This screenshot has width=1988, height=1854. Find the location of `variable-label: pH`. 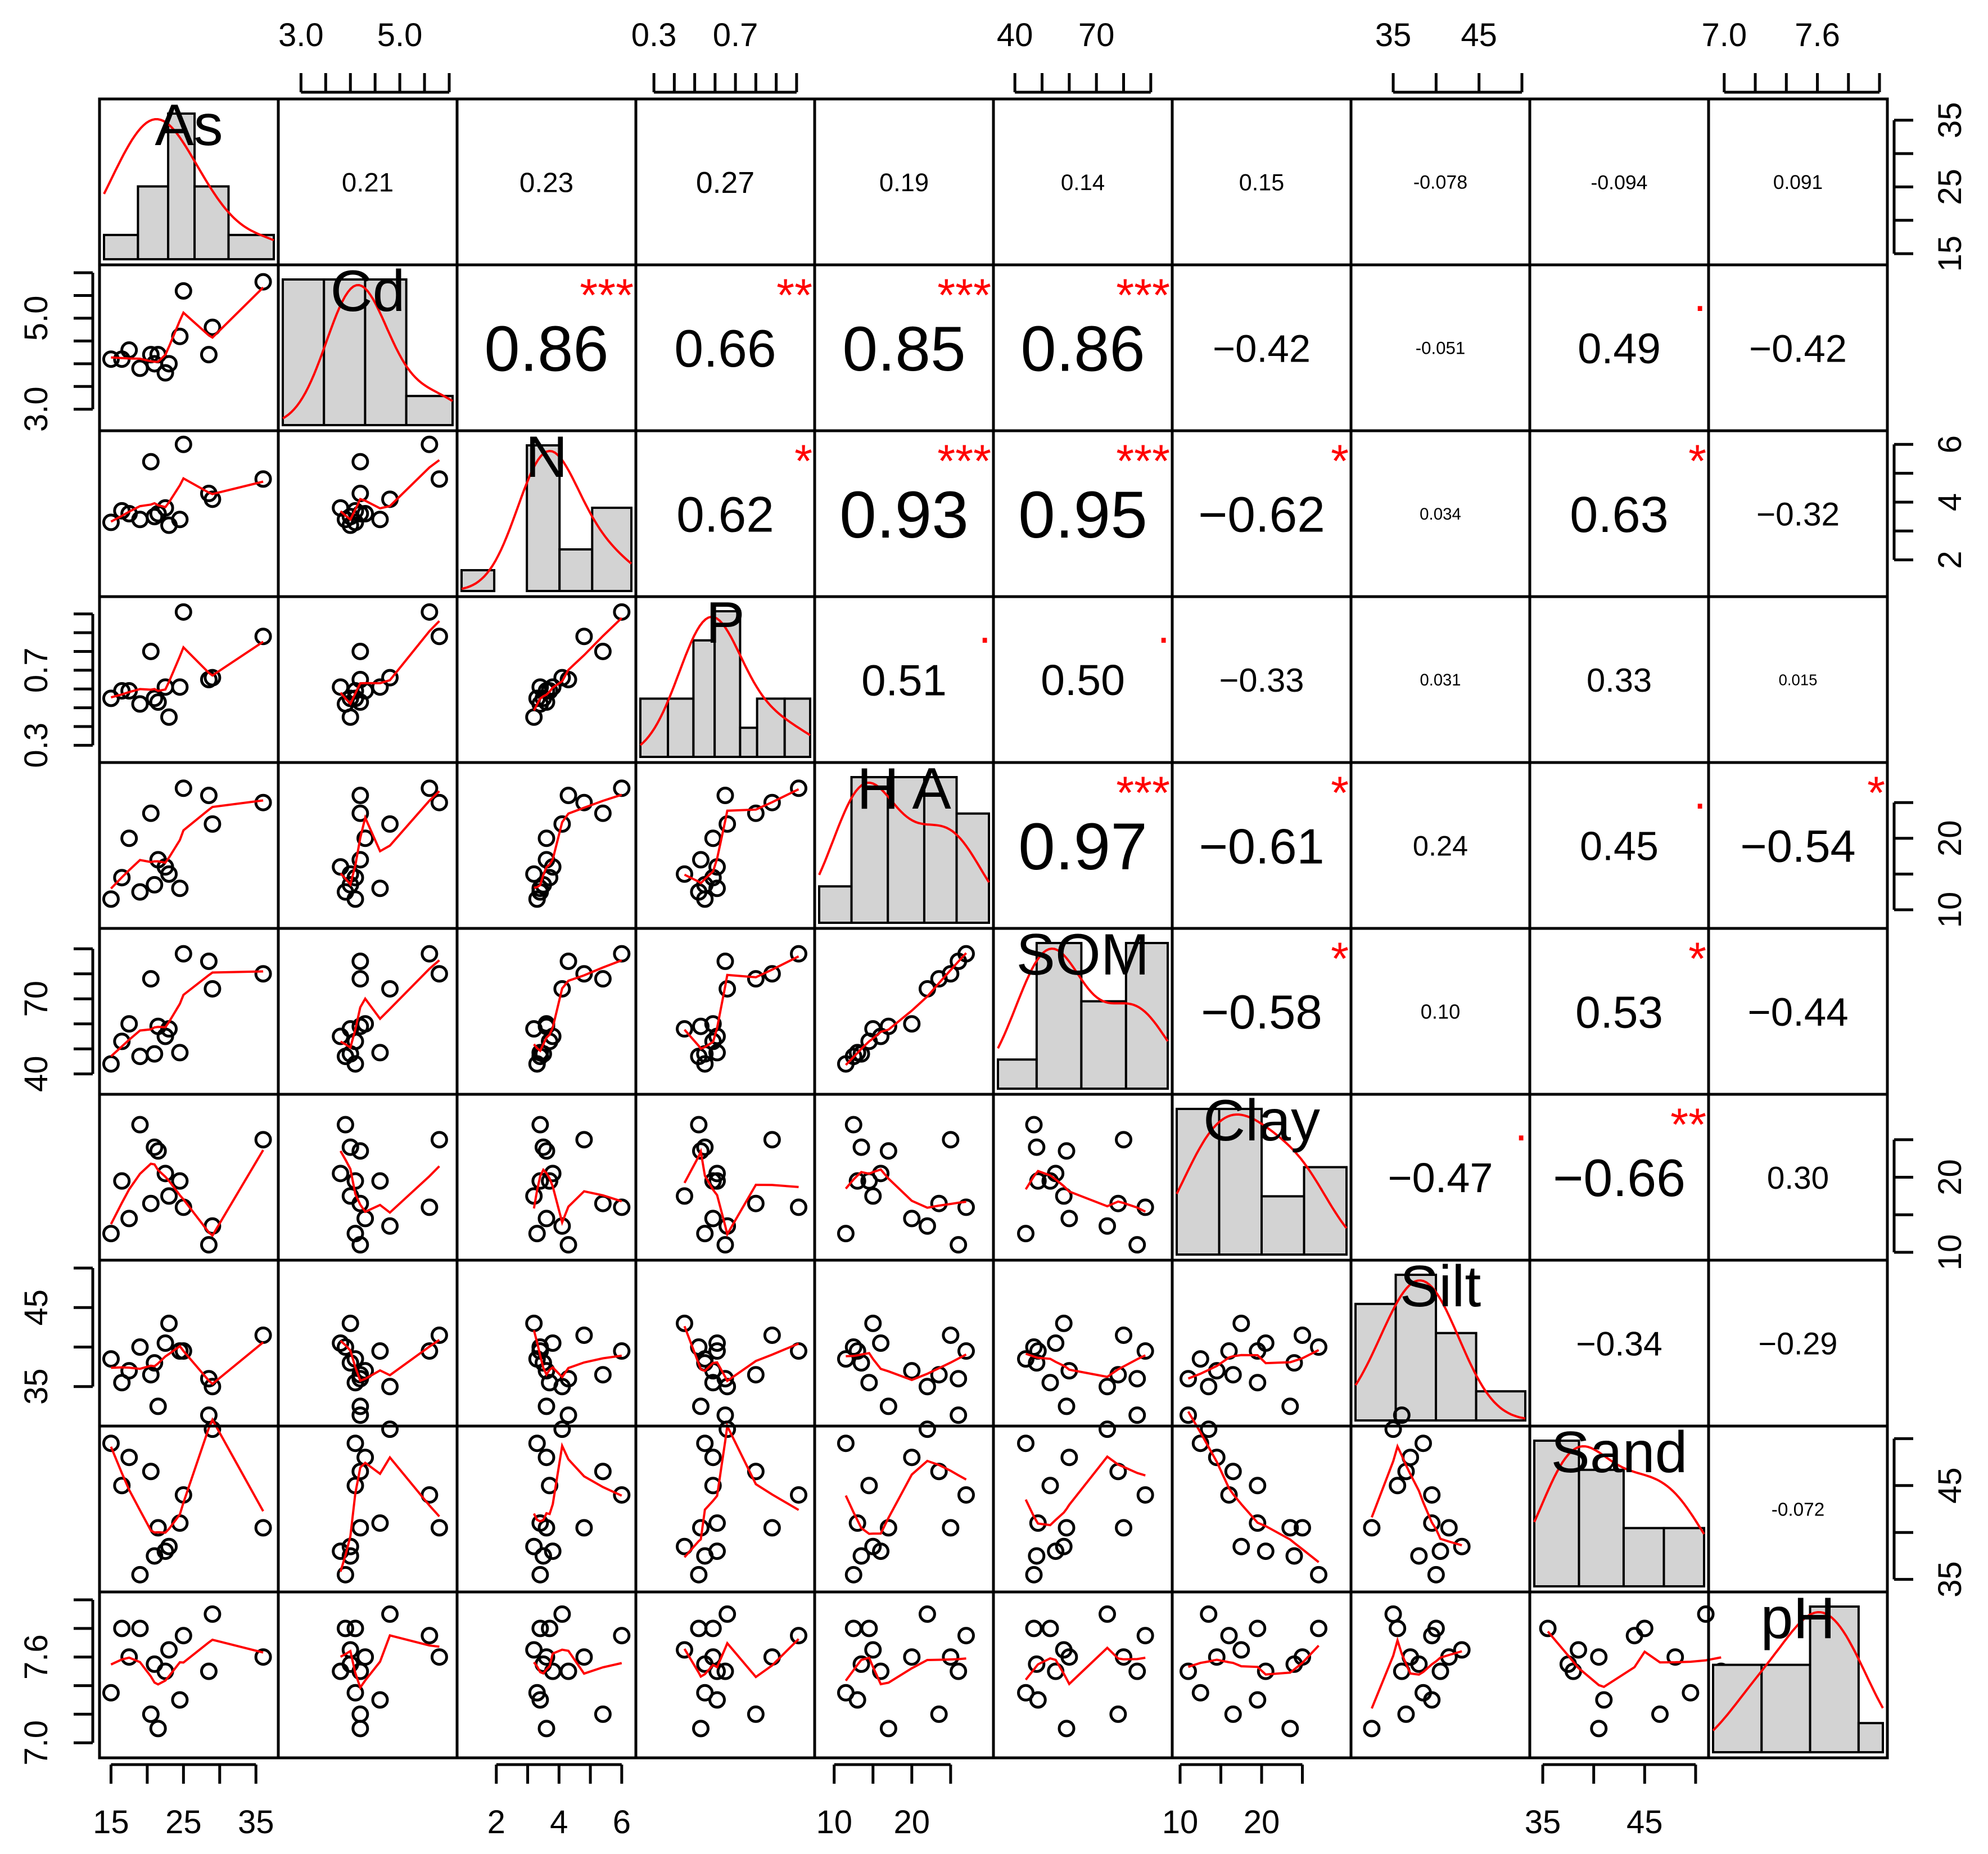

variable-label: pH is located at coordinates (1798, 1618).